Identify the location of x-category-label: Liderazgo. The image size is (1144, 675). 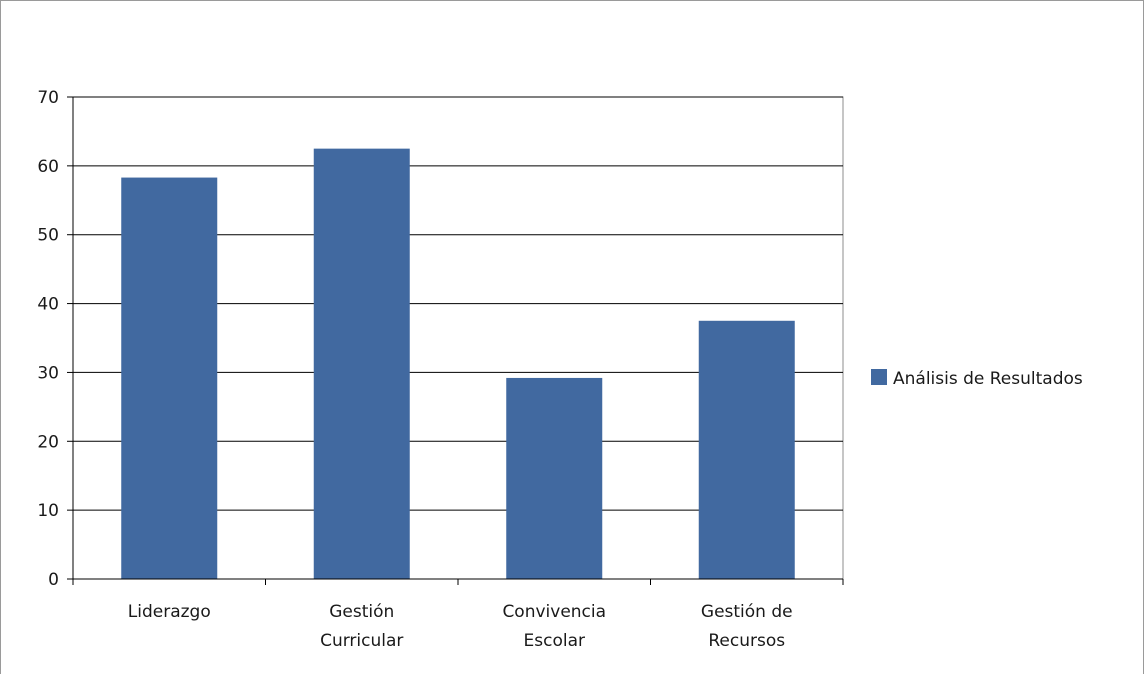
(169, 612).